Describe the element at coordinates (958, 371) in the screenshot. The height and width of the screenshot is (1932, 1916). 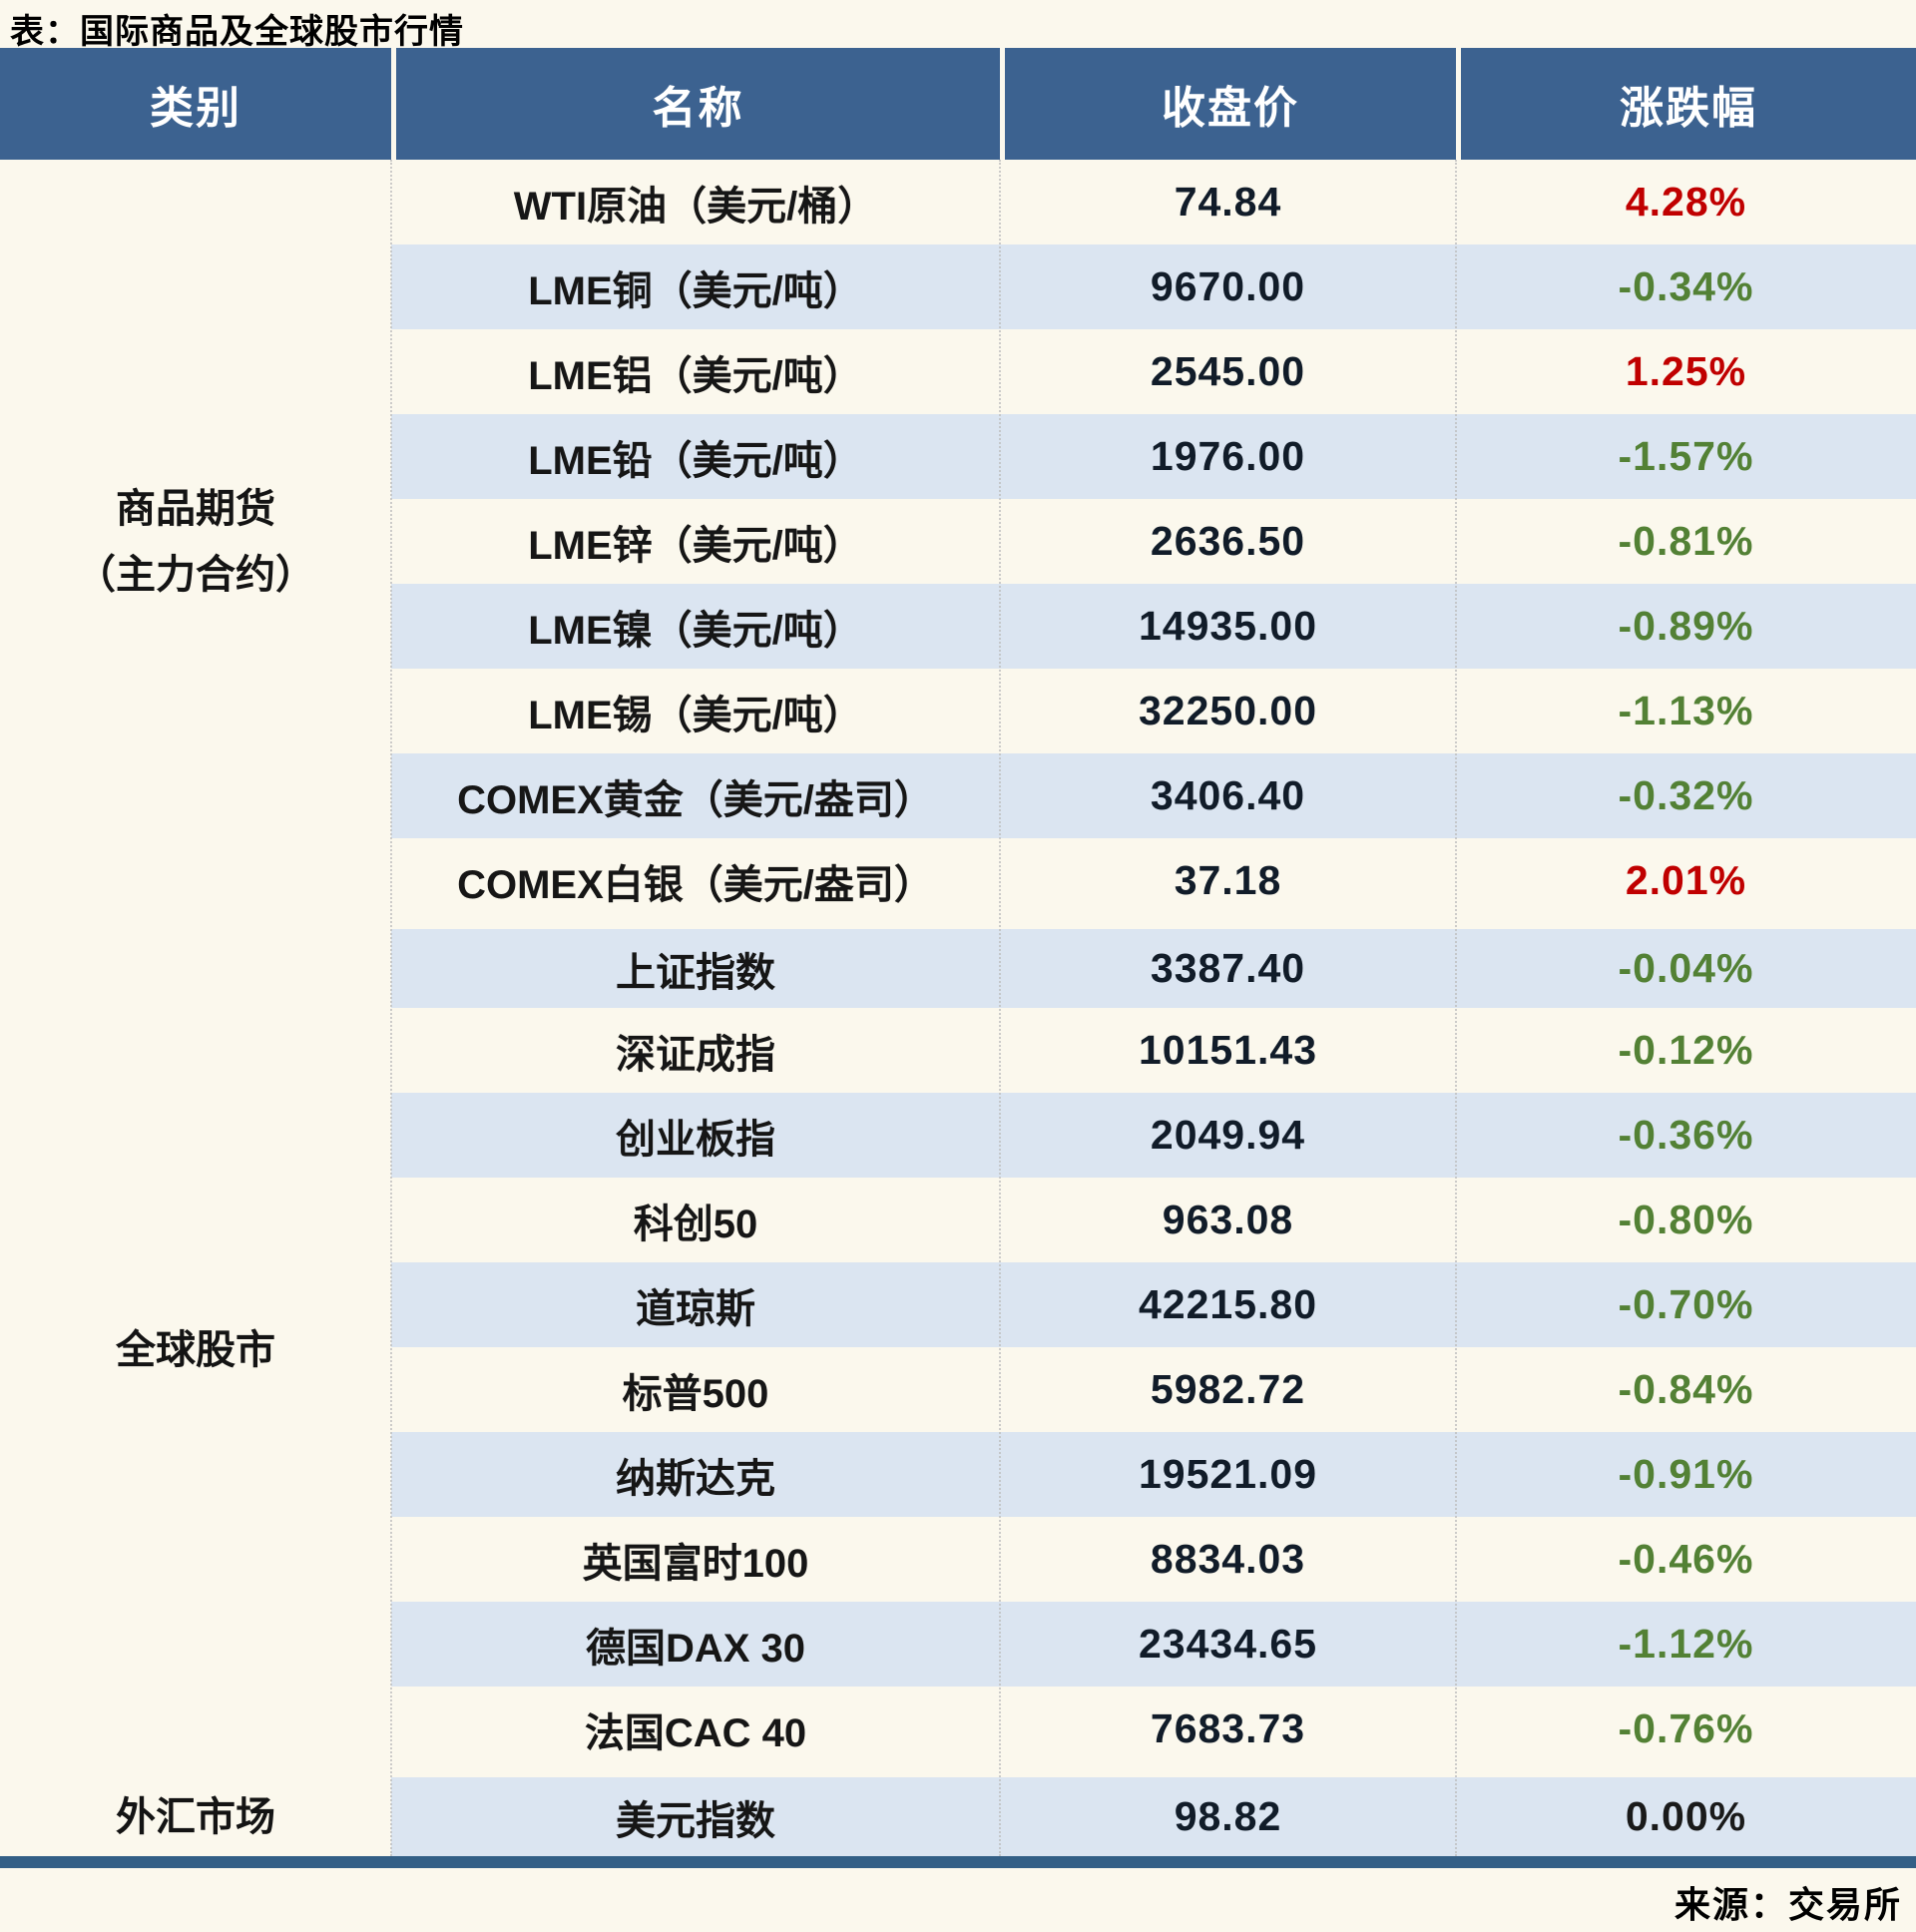
I see `table-row: LME铝（美元/吨） 2545.00 1.25%` at that location.